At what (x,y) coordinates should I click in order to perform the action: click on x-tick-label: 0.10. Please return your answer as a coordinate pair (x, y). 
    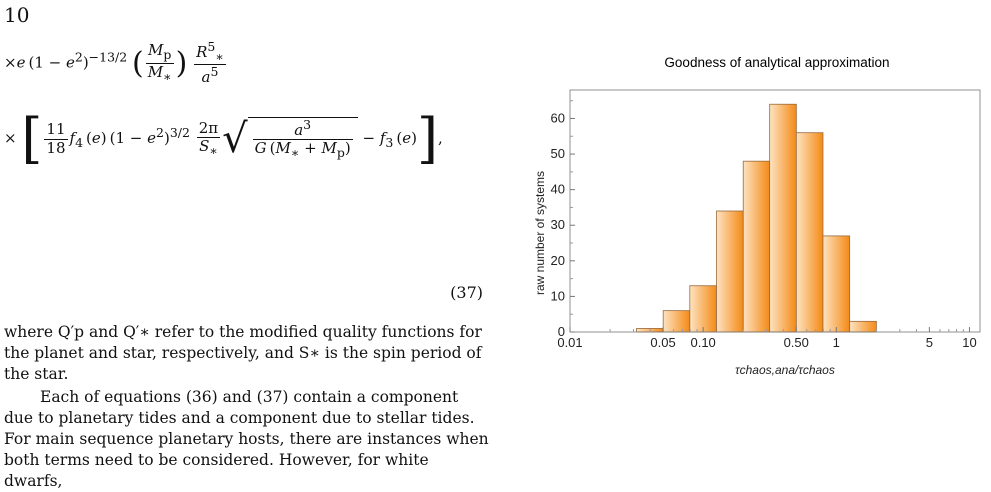
    Looking at the image, I should click on (702, 342).